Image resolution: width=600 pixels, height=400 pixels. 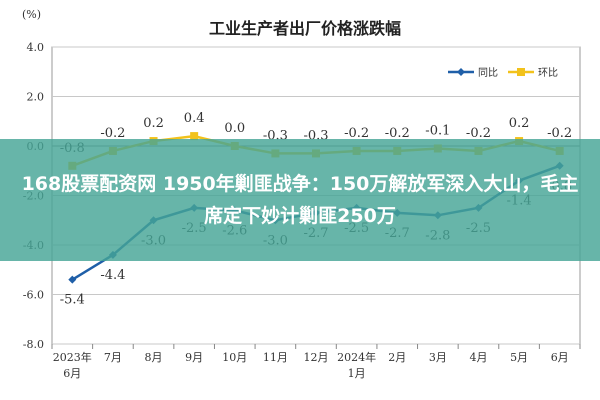 I want to click on x-tick-label: 8月, so click(x=154, y=357).